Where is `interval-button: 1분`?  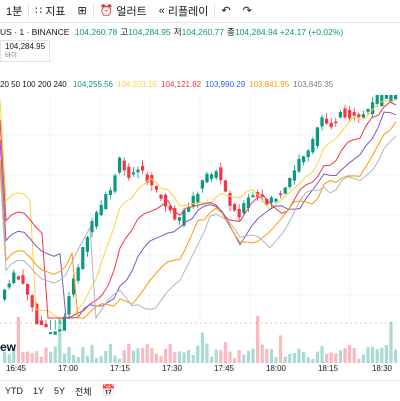 interval-button: 1분 is located at coordinates (14, 11).